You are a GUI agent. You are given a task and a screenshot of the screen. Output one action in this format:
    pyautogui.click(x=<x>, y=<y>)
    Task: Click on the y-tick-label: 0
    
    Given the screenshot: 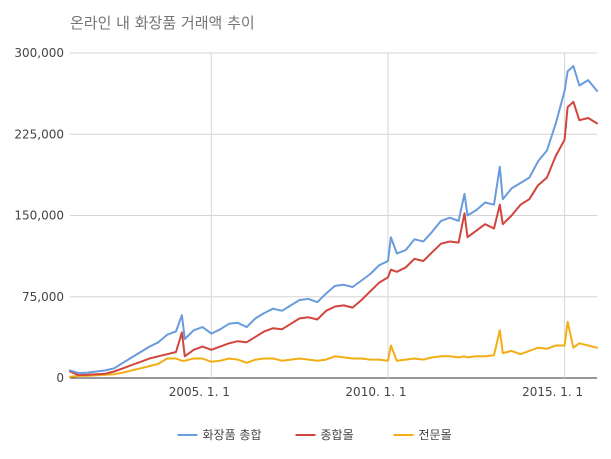 What is the action you would take?
    pyautogui.click(x=60, y=378)
    